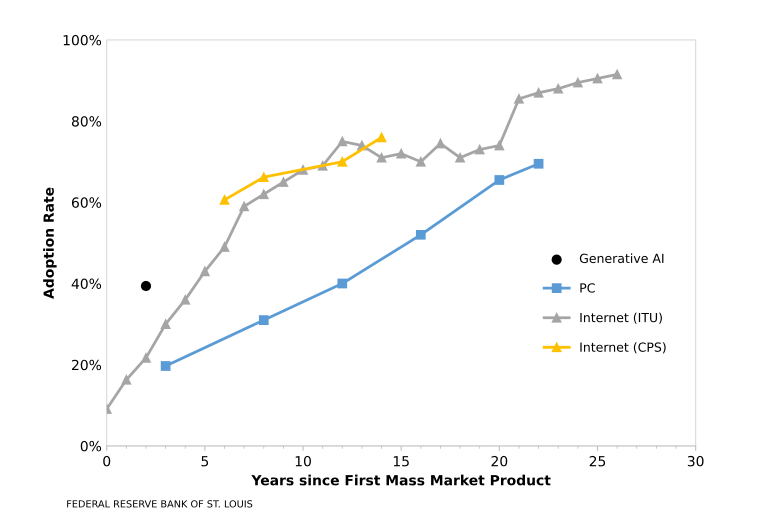 The height and width of the screenshot is (512, 779). What do you see at coordinates (500, 461) in the screenshot?
I see `x-tick-label: 20` at bounding box center [500, 461].